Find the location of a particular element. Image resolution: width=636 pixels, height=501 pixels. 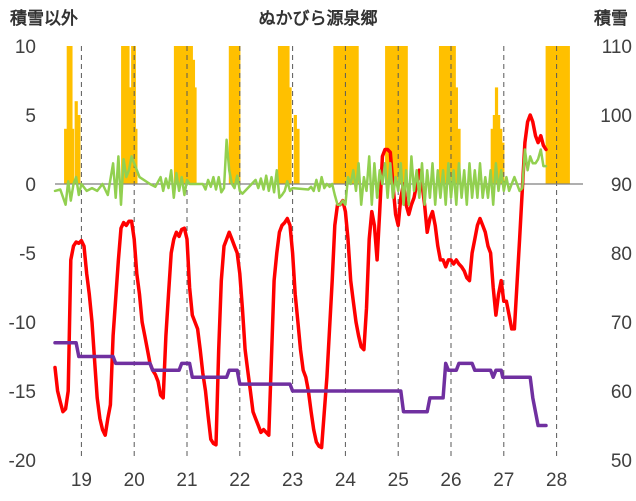

x-tick-label: 26 is located at coordinates (450, 480).